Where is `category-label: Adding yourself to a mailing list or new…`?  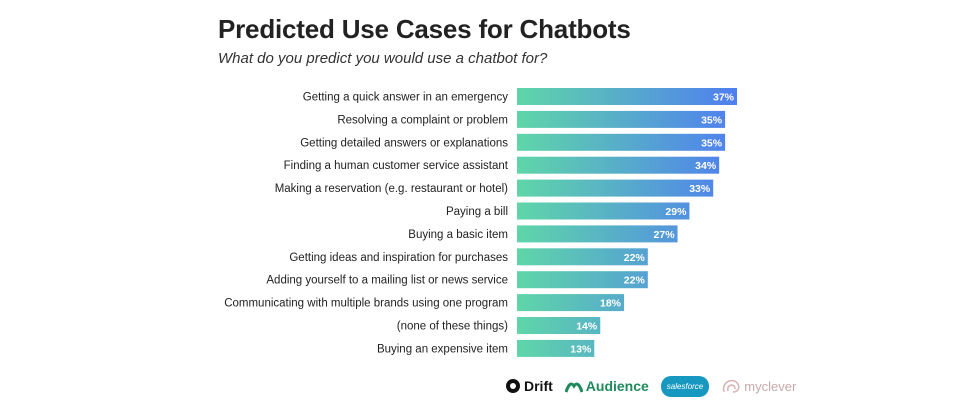 category-label: Adding yourself to a mailing list or new… is located at coordinates (387, 281).